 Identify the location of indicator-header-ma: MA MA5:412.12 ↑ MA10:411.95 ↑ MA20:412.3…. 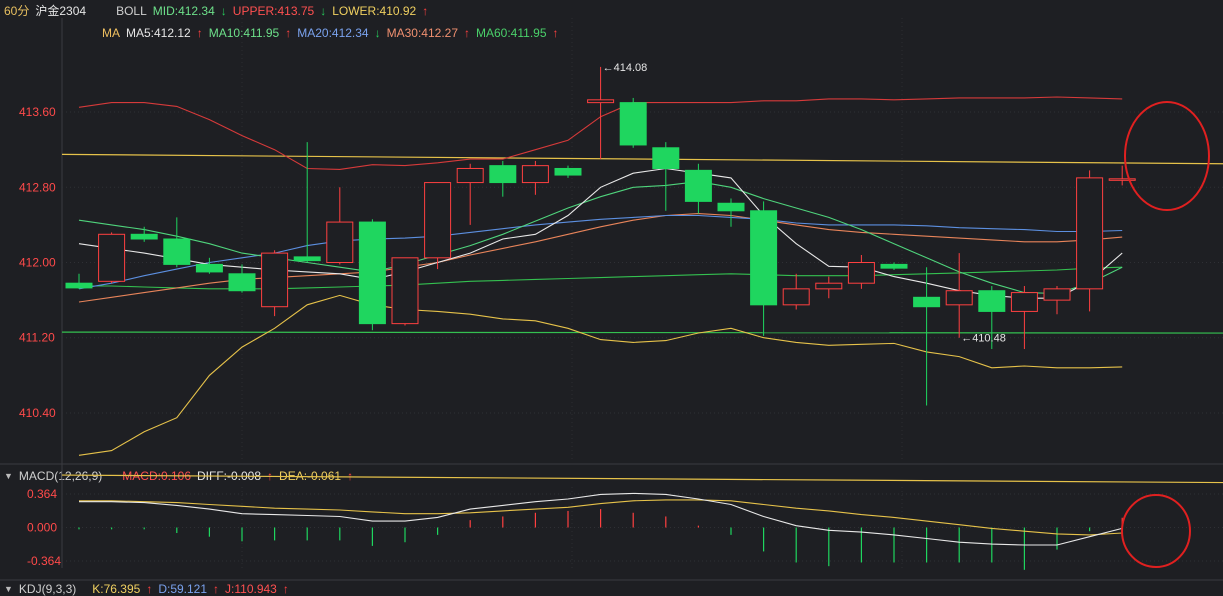
(330, 33).